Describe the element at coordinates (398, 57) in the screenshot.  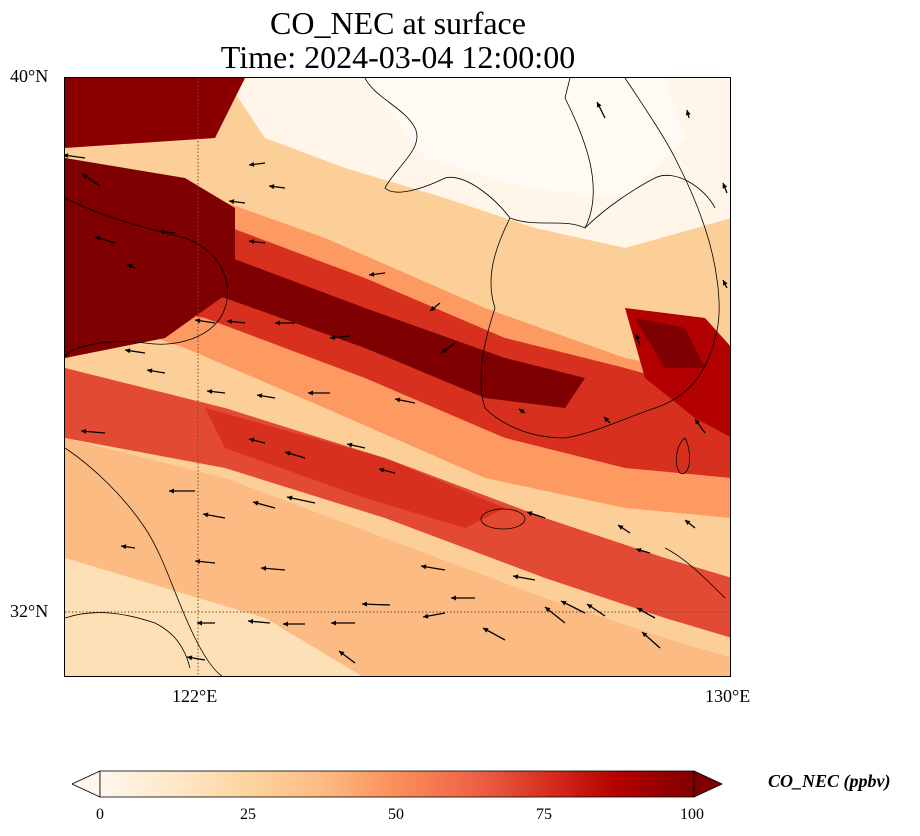
I see `title-line-2: Time: 2024-03-04 12:00:00` at that location.